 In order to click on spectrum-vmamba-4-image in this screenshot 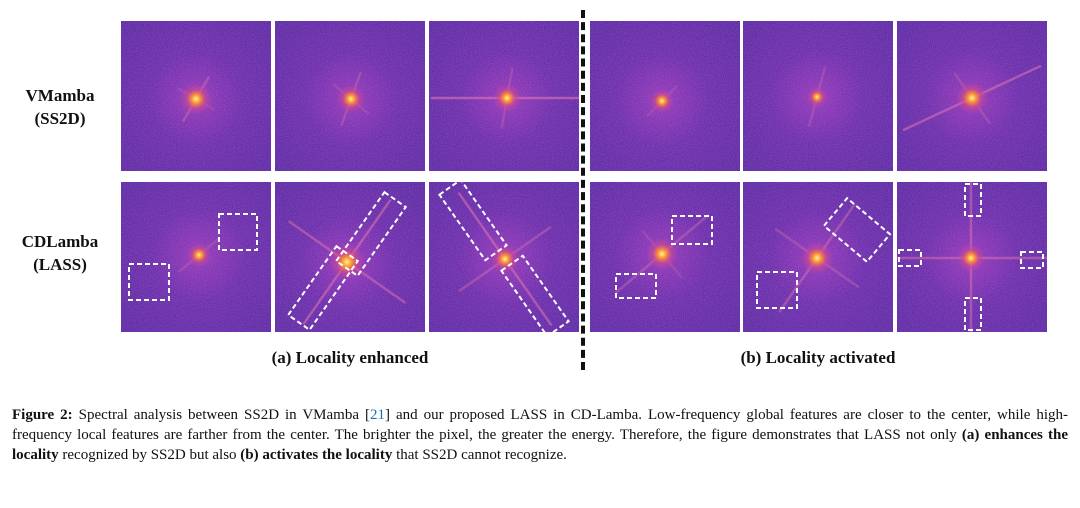, I will do `click(665, 96)`.